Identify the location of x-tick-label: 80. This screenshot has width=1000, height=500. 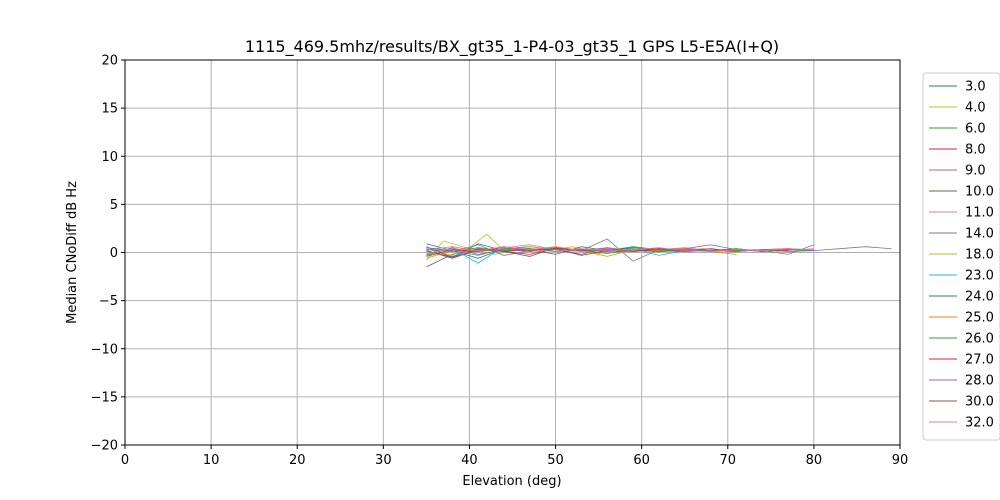
(814, 460).